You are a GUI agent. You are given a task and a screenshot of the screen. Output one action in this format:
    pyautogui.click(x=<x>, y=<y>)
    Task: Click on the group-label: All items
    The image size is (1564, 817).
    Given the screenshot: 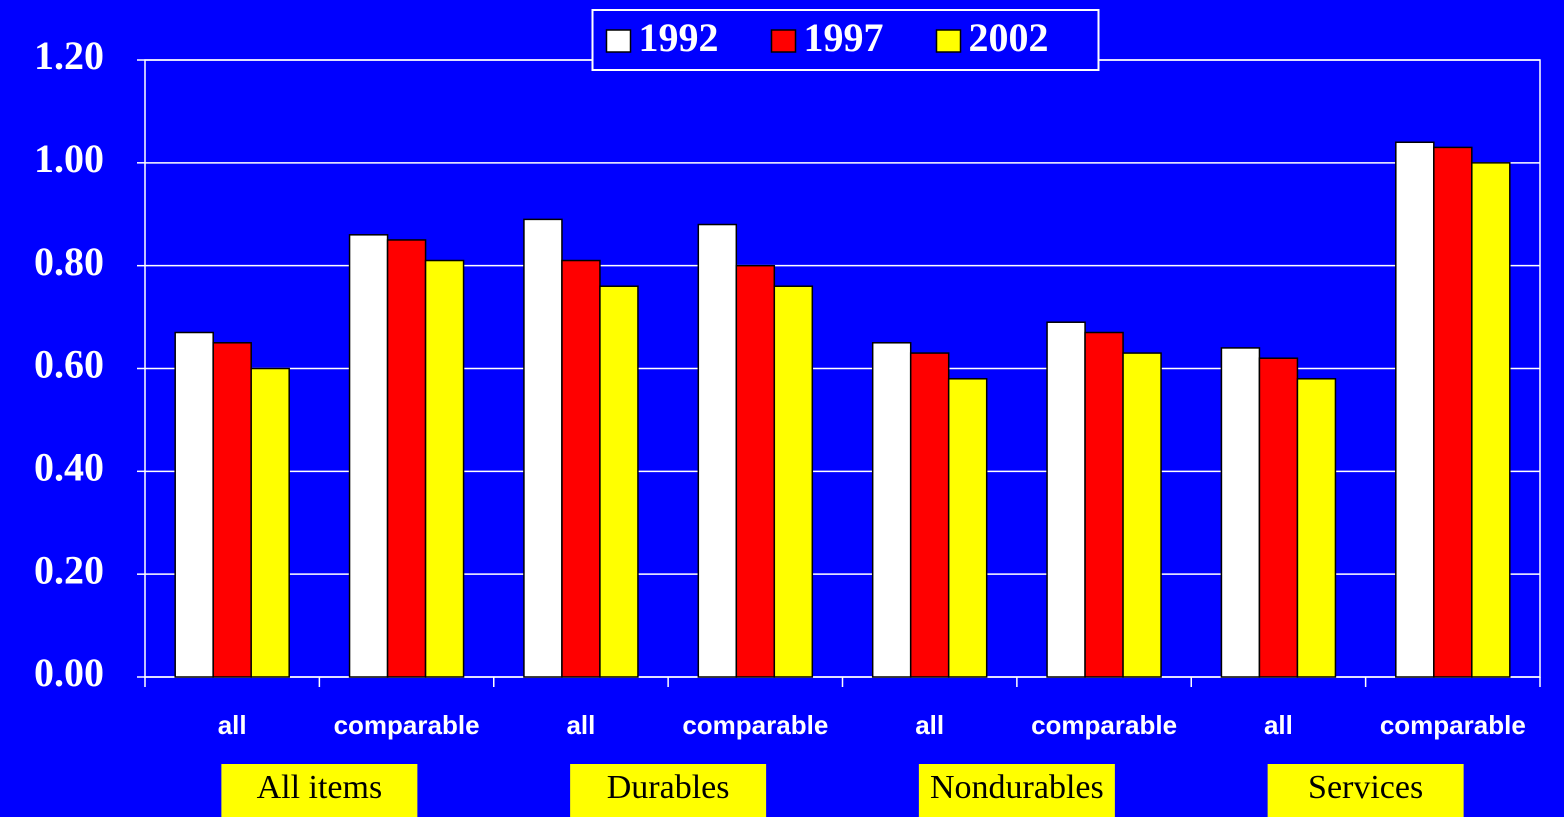 What is the action you would take?
    pyautogui.click(x=320, y=787)
    